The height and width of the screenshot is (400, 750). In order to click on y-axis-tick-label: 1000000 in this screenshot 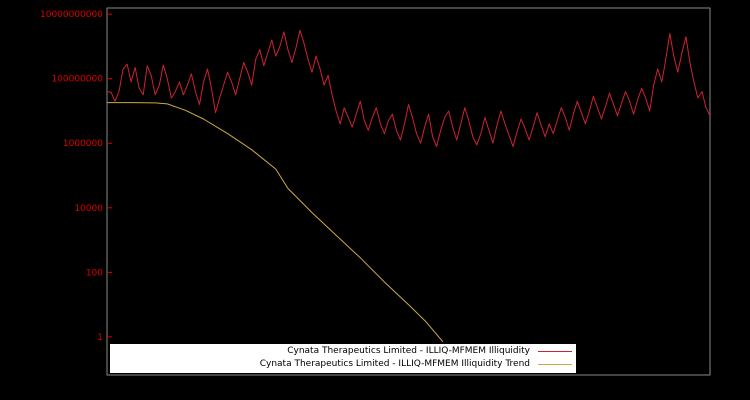, I will do `click(83, 144)`.